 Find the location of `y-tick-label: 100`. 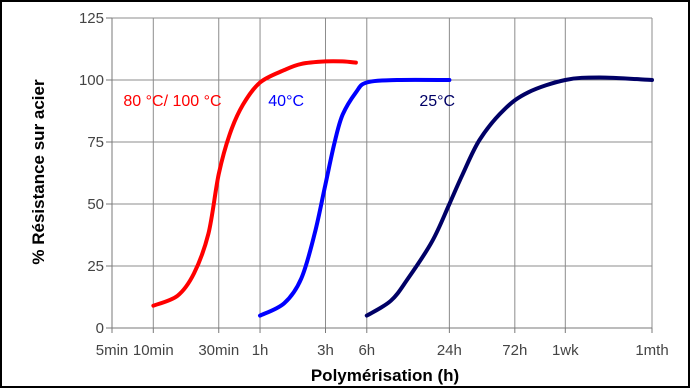

y-tick-label: 100 is located at coordinates (91, 80).